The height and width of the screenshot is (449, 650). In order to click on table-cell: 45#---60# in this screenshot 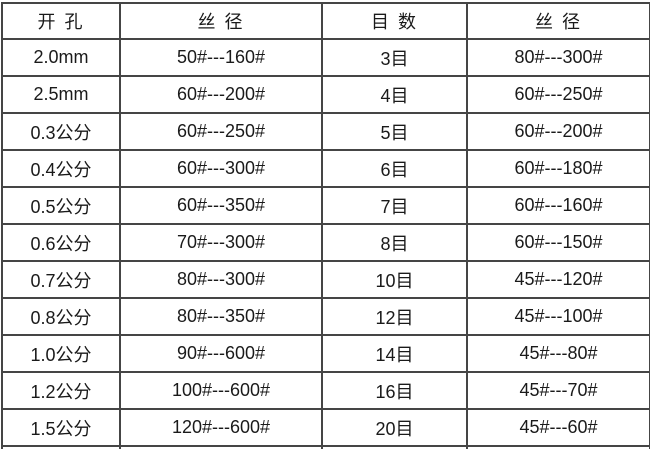, I will do `click(558, 427)`.